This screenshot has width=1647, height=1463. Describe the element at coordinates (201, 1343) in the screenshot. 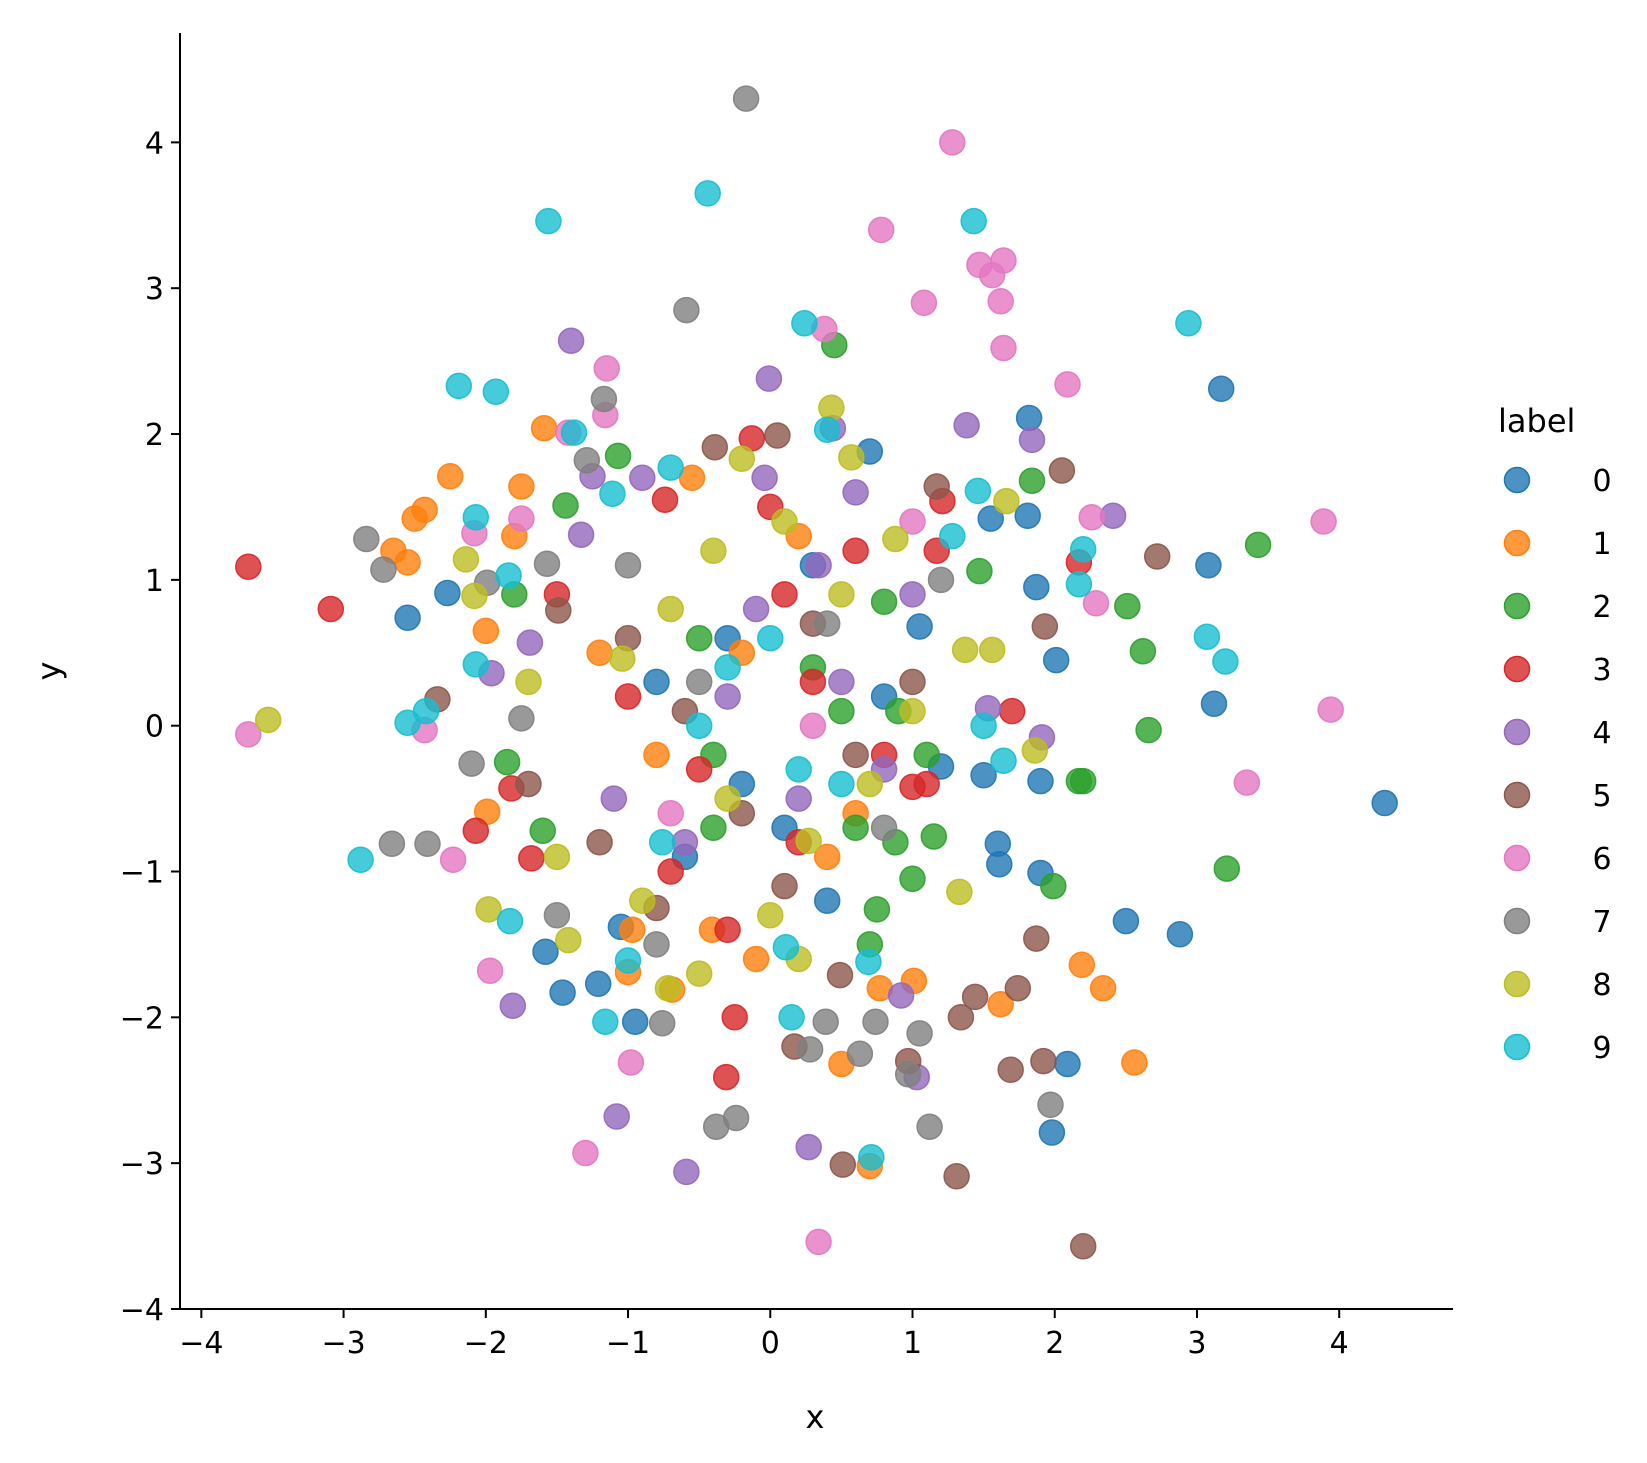

I see `x-tick-label: −4` at that location.